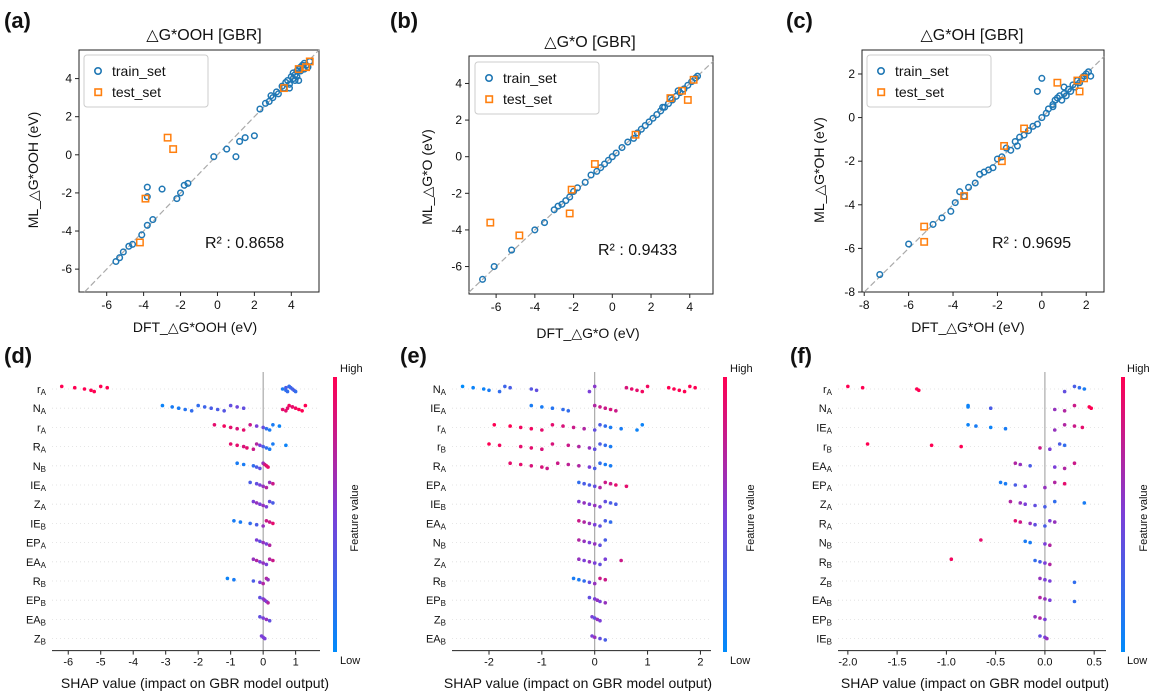  Describe the element at coordinates (440, 390) in the screenshot. I see `feature-label: NA` at that location.